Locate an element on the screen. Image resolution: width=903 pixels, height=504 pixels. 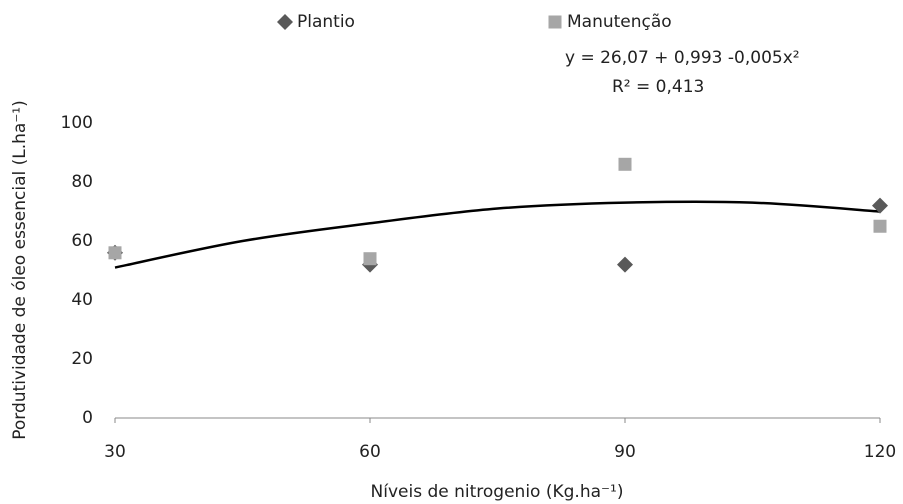
x-tick-label: 30 is located at coordinates (115, 452).